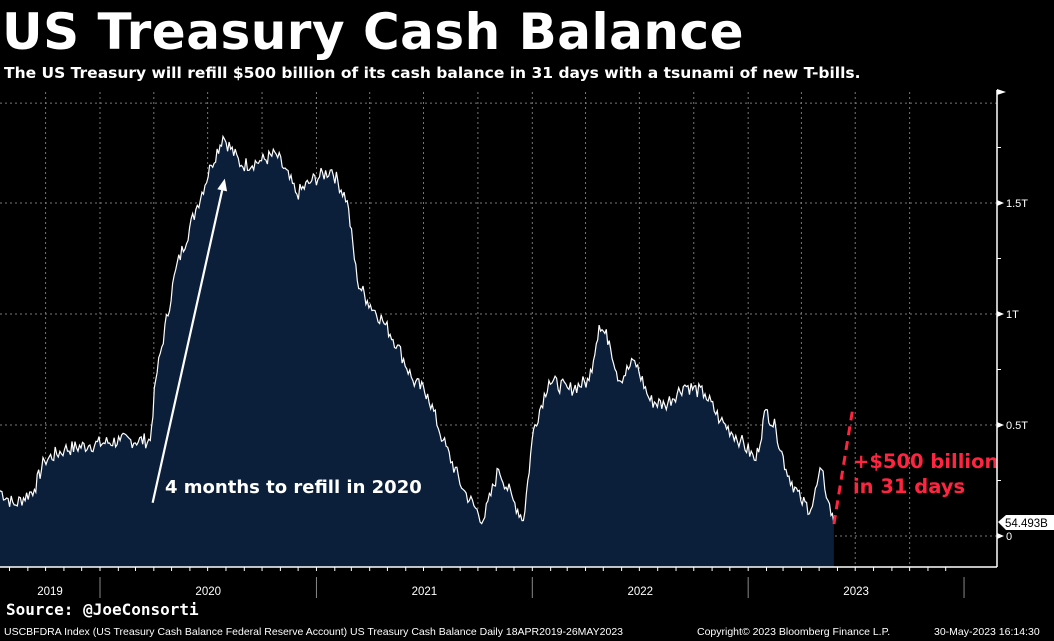 The width and height of the screenshot is (1054, 641). Describe the element at coordinates (1001, 92) in the screenshot. I see `y-top-tick` at that location.